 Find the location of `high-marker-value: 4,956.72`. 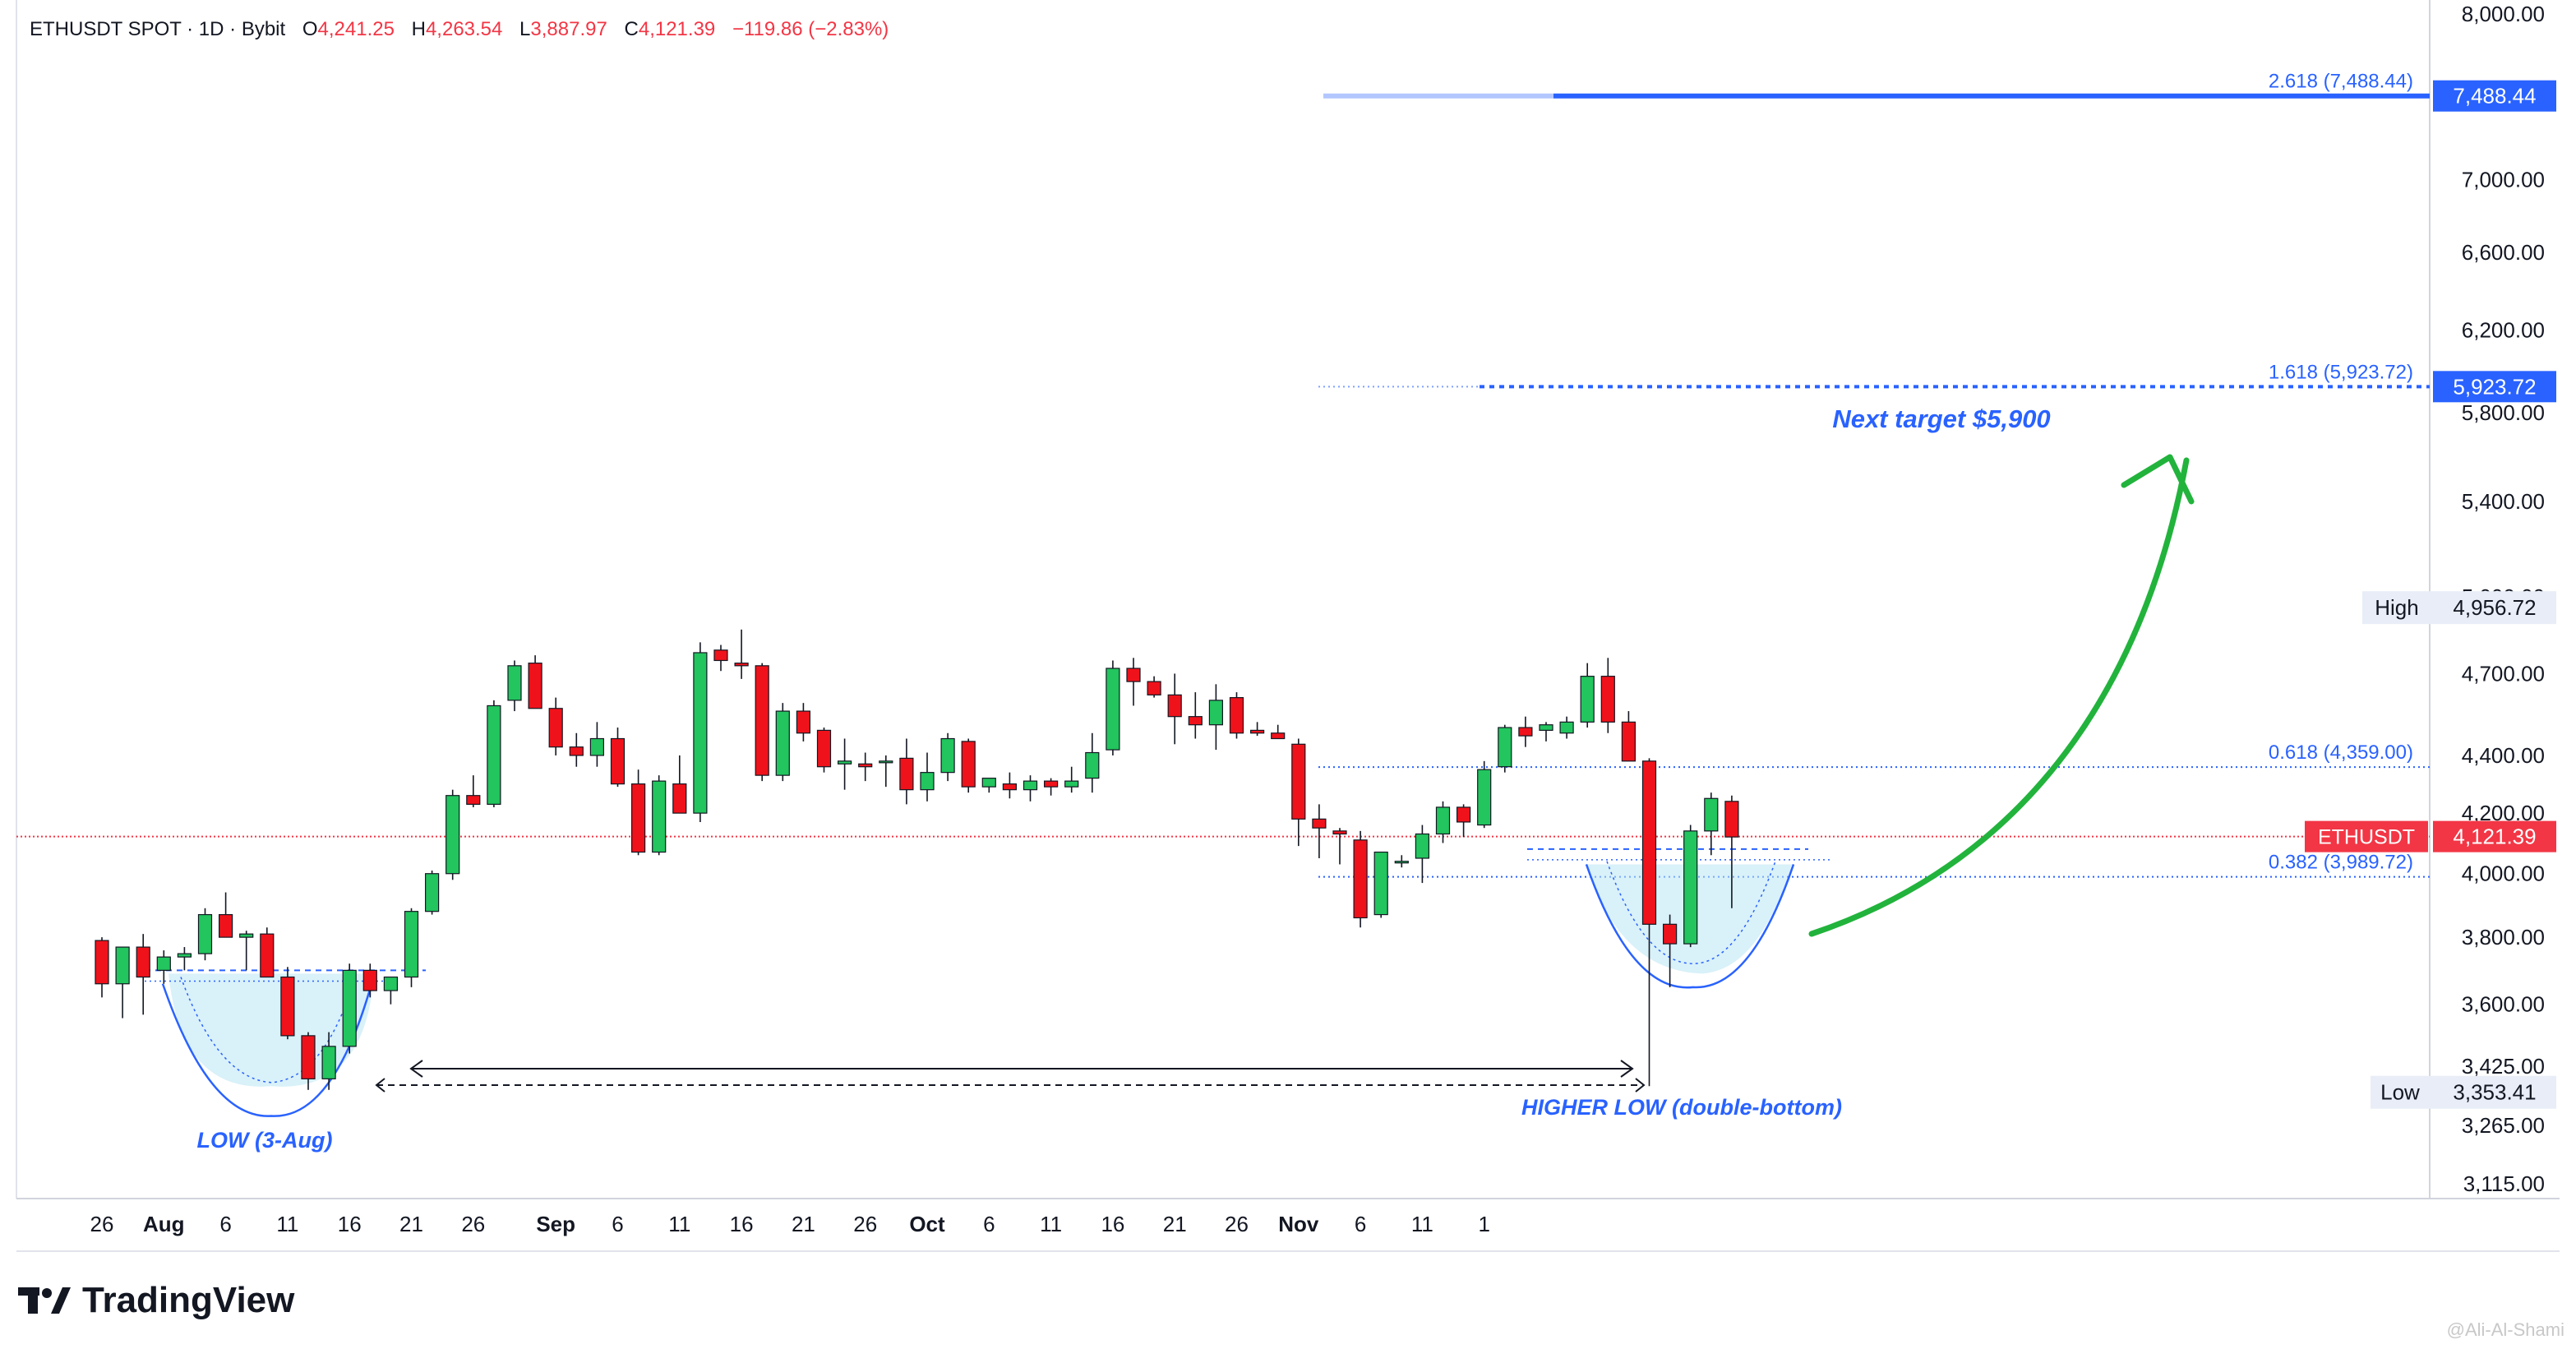

high-marker-value: 4,956.72 is located at coordinates (2494, 607).